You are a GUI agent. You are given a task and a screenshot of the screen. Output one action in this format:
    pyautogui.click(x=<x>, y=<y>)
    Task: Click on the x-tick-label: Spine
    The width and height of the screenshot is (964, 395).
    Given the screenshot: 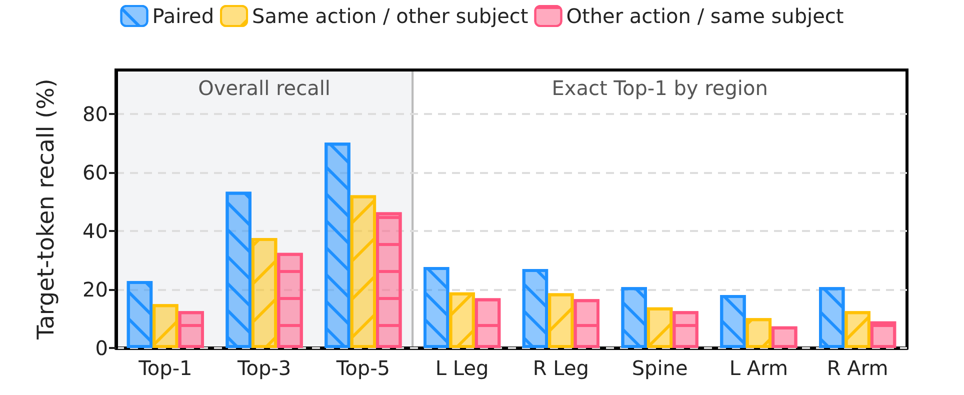 What is the action you would take?
    pyautogui.click(x=660, y=368)
    